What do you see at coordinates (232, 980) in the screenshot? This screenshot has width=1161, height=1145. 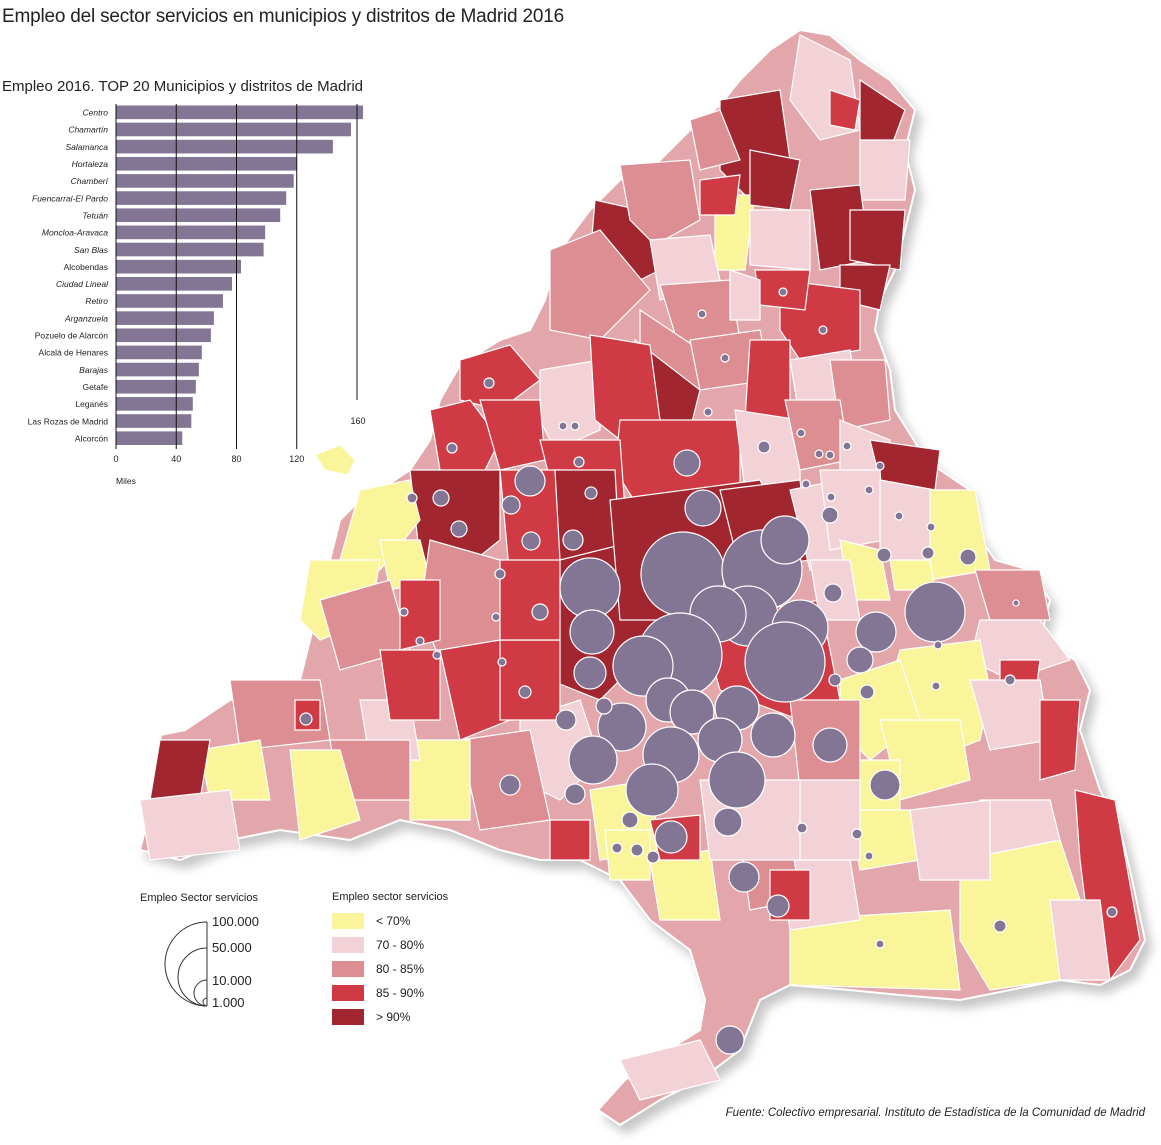 I see `size-legend-label-10000: 10.000` at bounding box center [232, 980].